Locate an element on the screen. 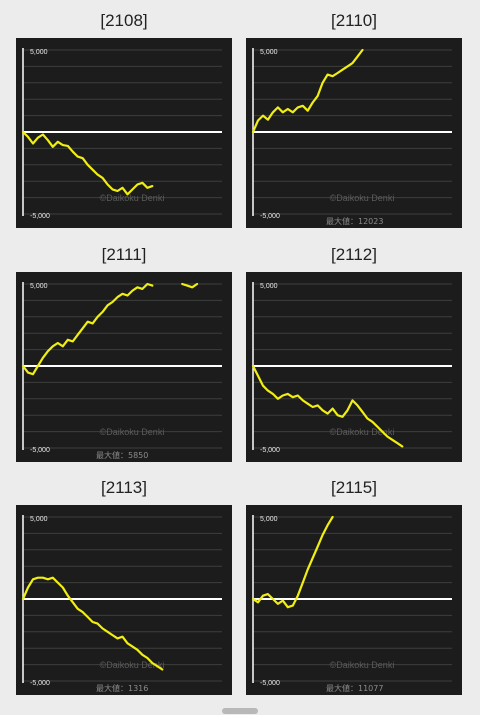  max-value-label: 最大値：5850 is located at coordinates (122, 455).